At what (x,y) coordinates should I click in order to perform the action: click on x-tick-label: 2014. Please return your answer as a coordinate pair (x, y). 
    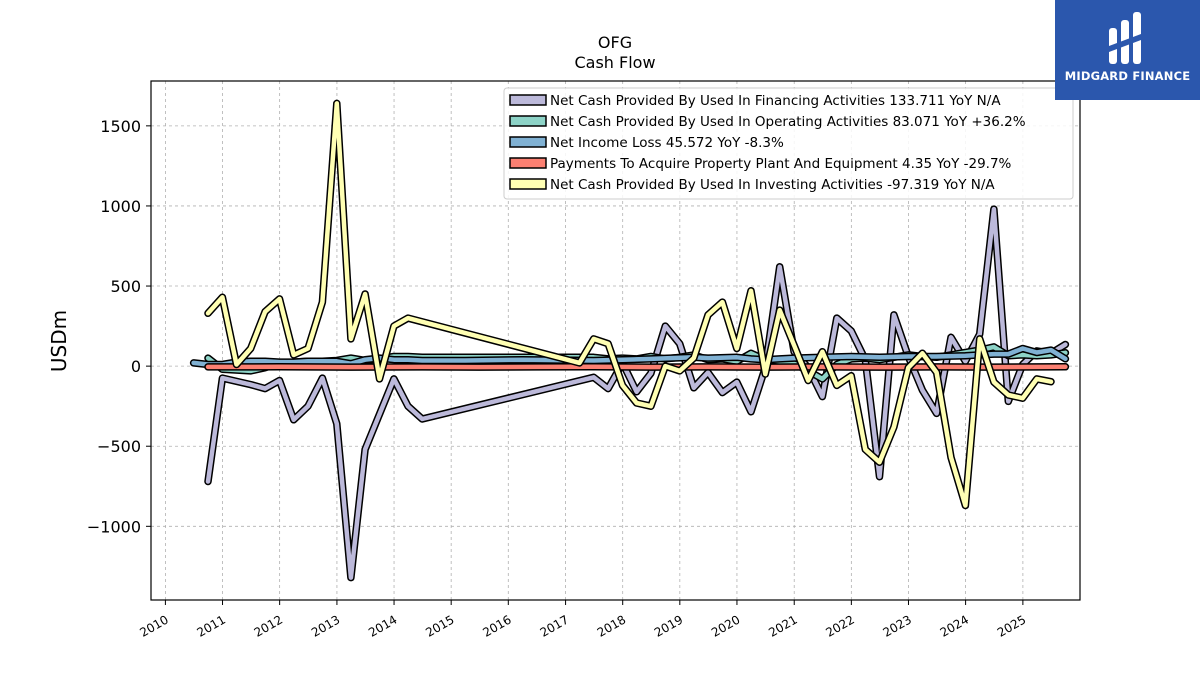
    Looking at the image, I should click on (382, 625).